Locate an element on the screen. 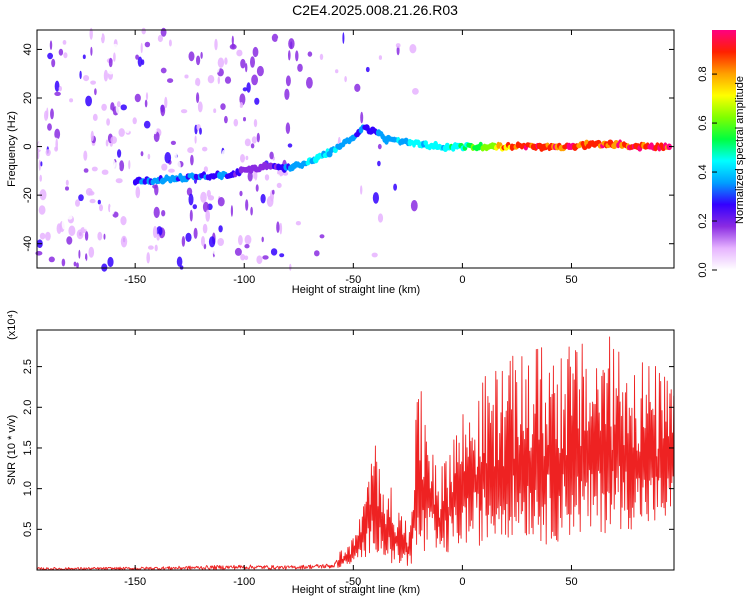 This screenshot has height=600, width=750. snr-x-tick-label: 0 is located at coordinates (462, 582).